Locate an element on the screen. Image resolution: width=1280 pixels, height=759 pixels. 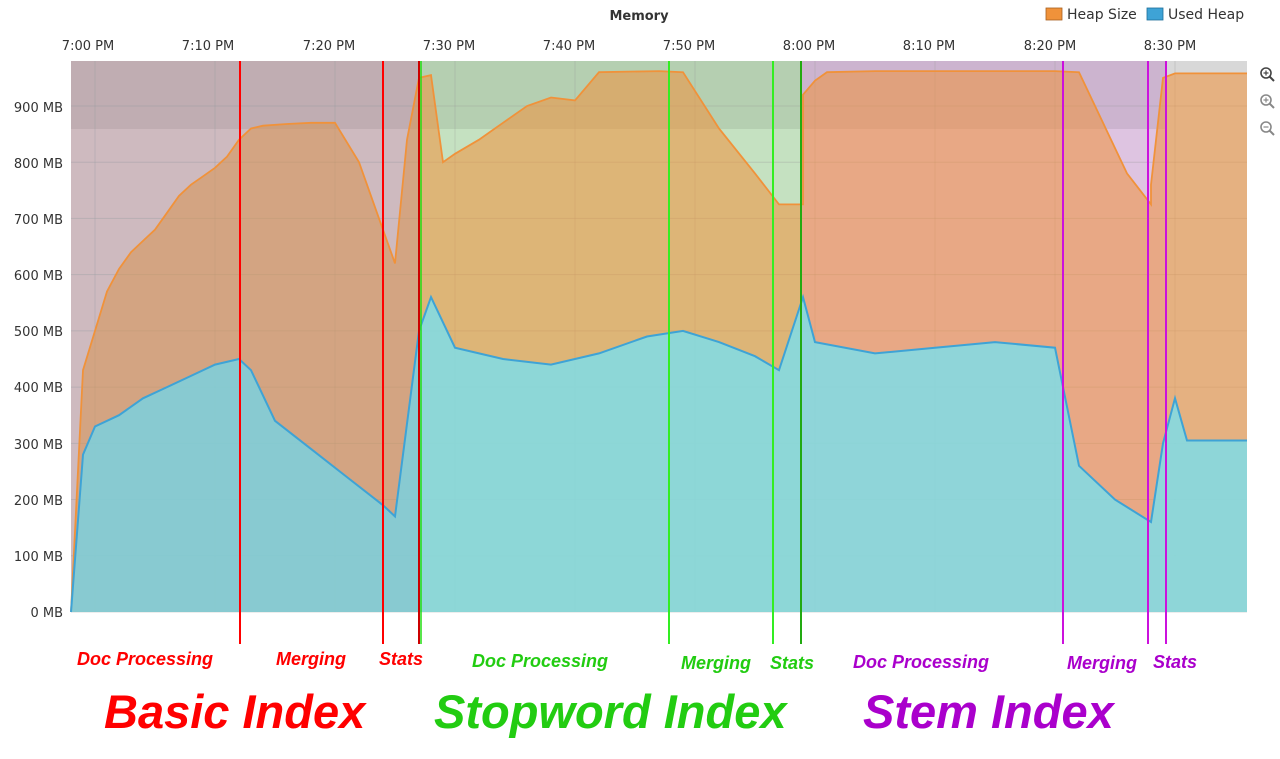
zoom-toolbar is located at coordinates (1267, 101).